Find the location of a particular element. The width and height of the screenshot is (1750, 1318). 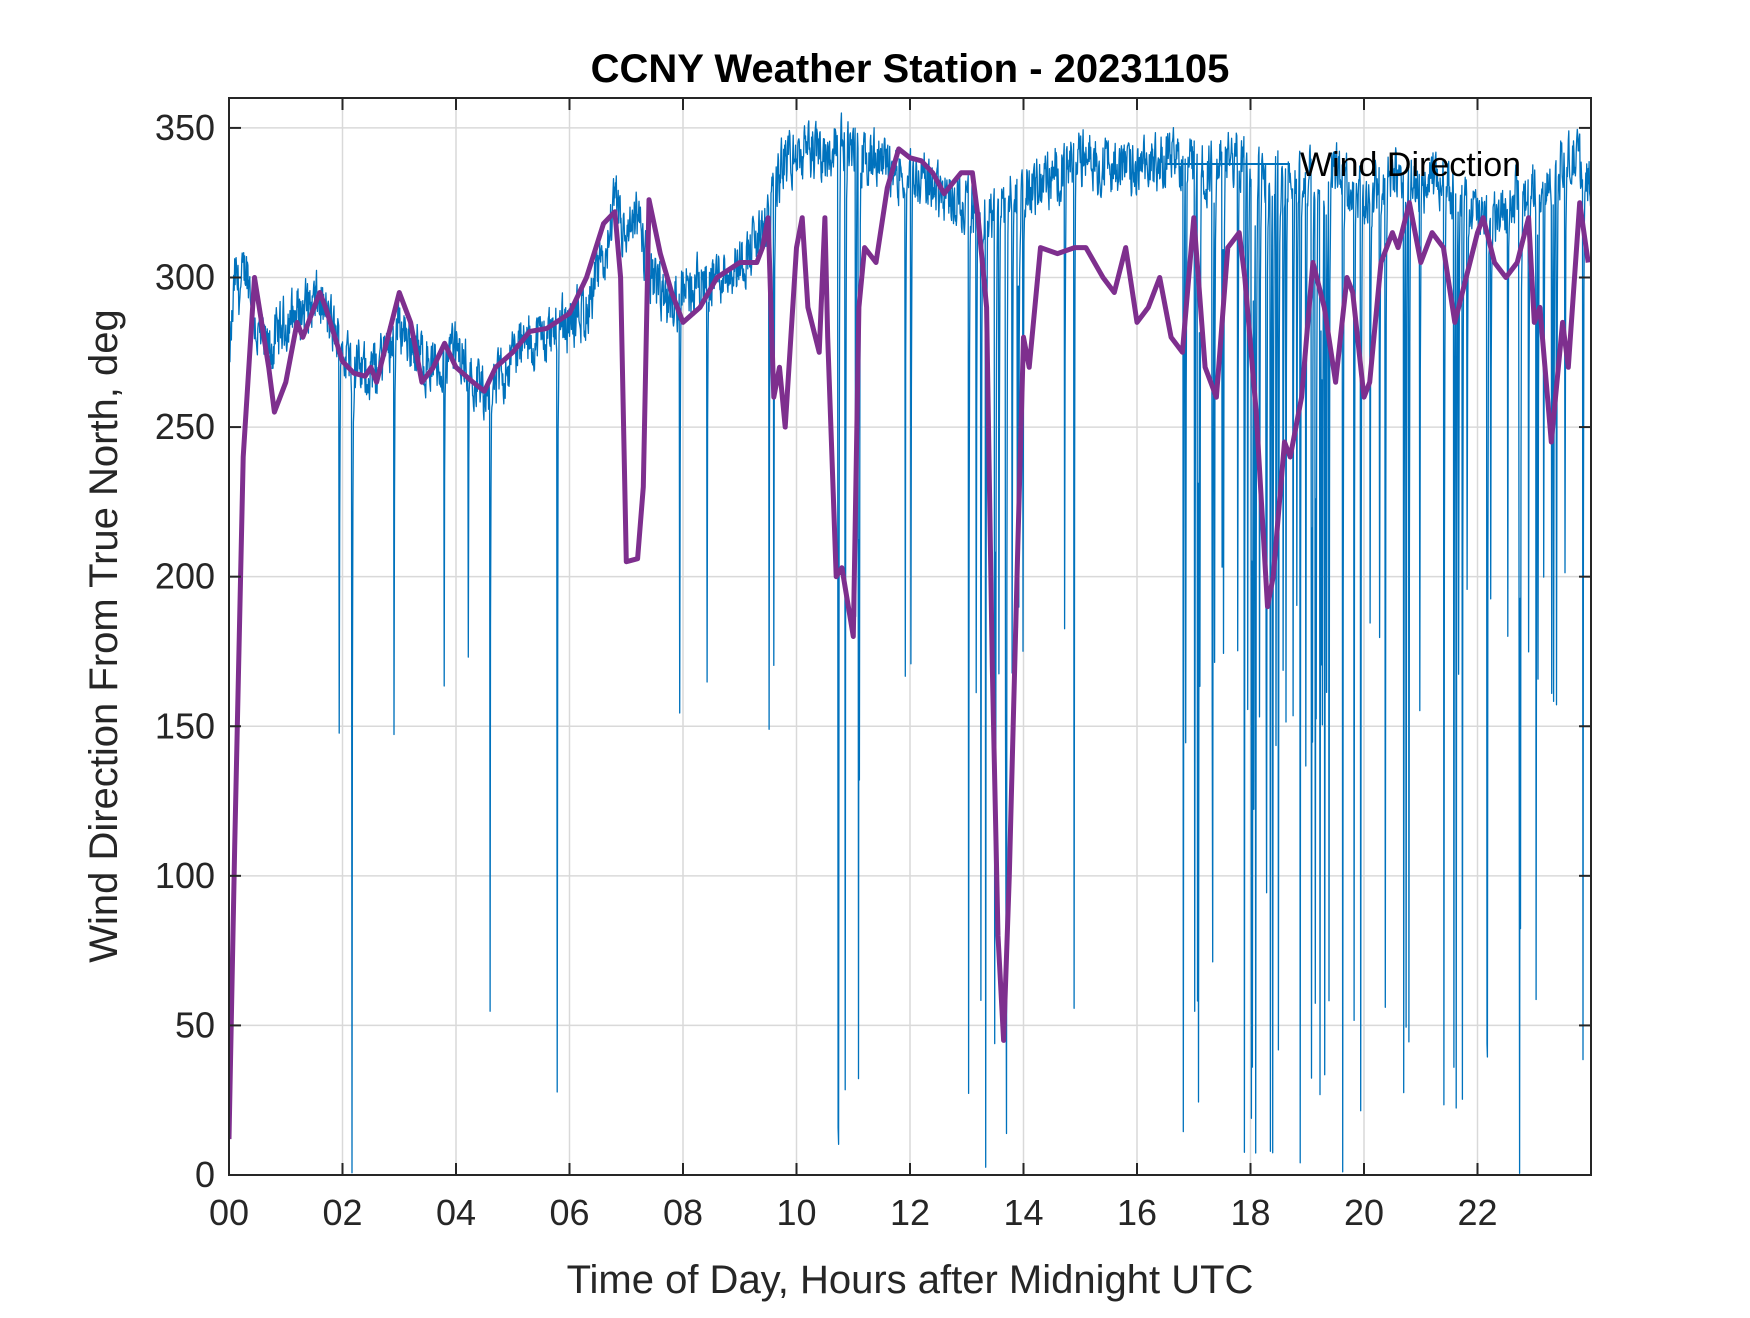

x-tick-label: 04 is located at coordinates (456, 1212).